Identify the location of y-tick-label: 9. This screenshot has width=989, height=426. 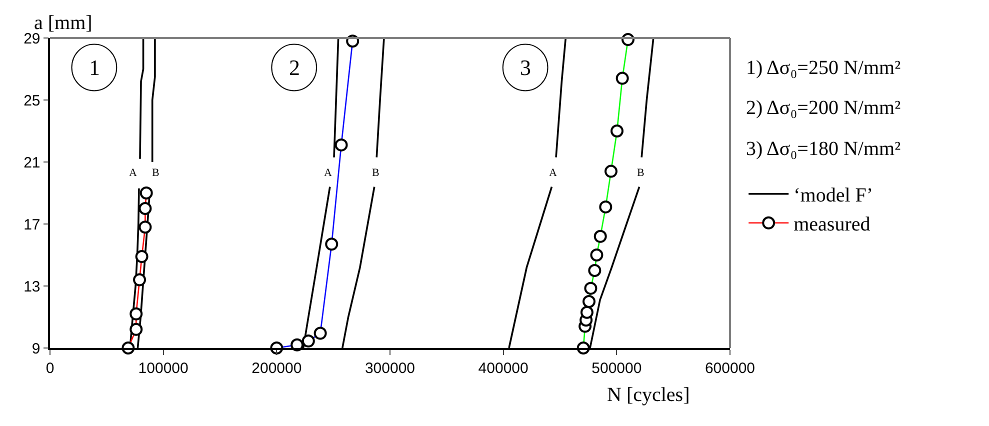
(36, 349).